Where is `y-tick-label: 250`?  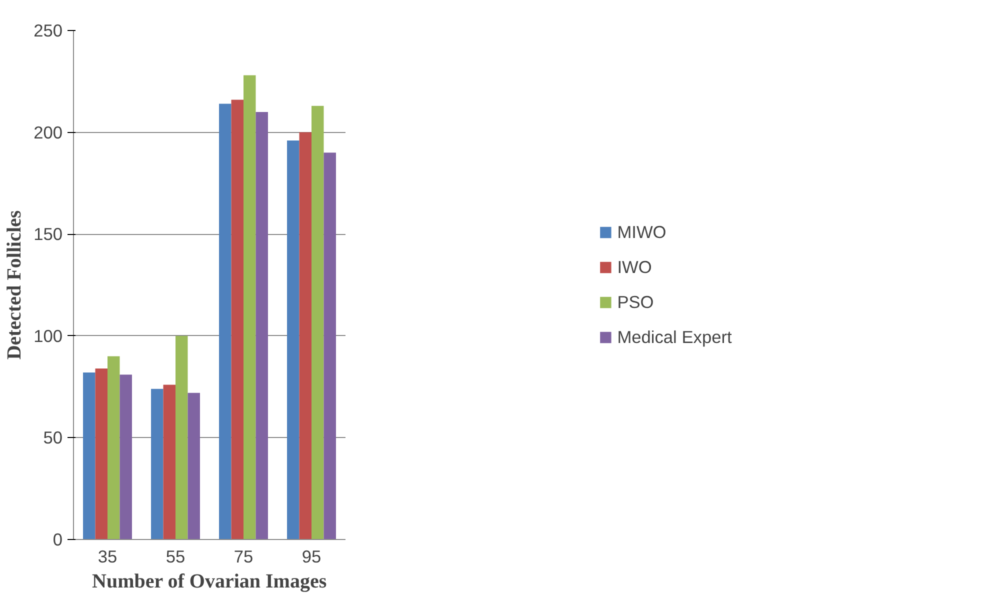 y-tick-label: 250 is located at coordinates (48, 30).